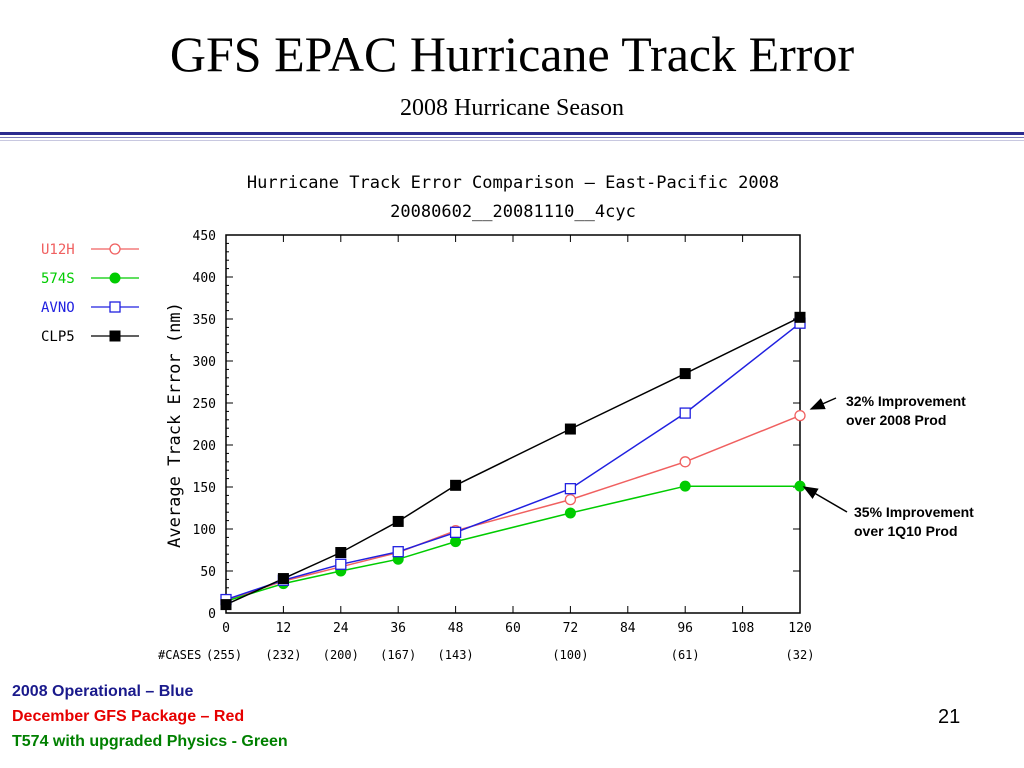  Describe the element at coordinates (512, 54) in the screenshot. I see `slide-title: GFS EPAC Hurricane Track Error` at that location.